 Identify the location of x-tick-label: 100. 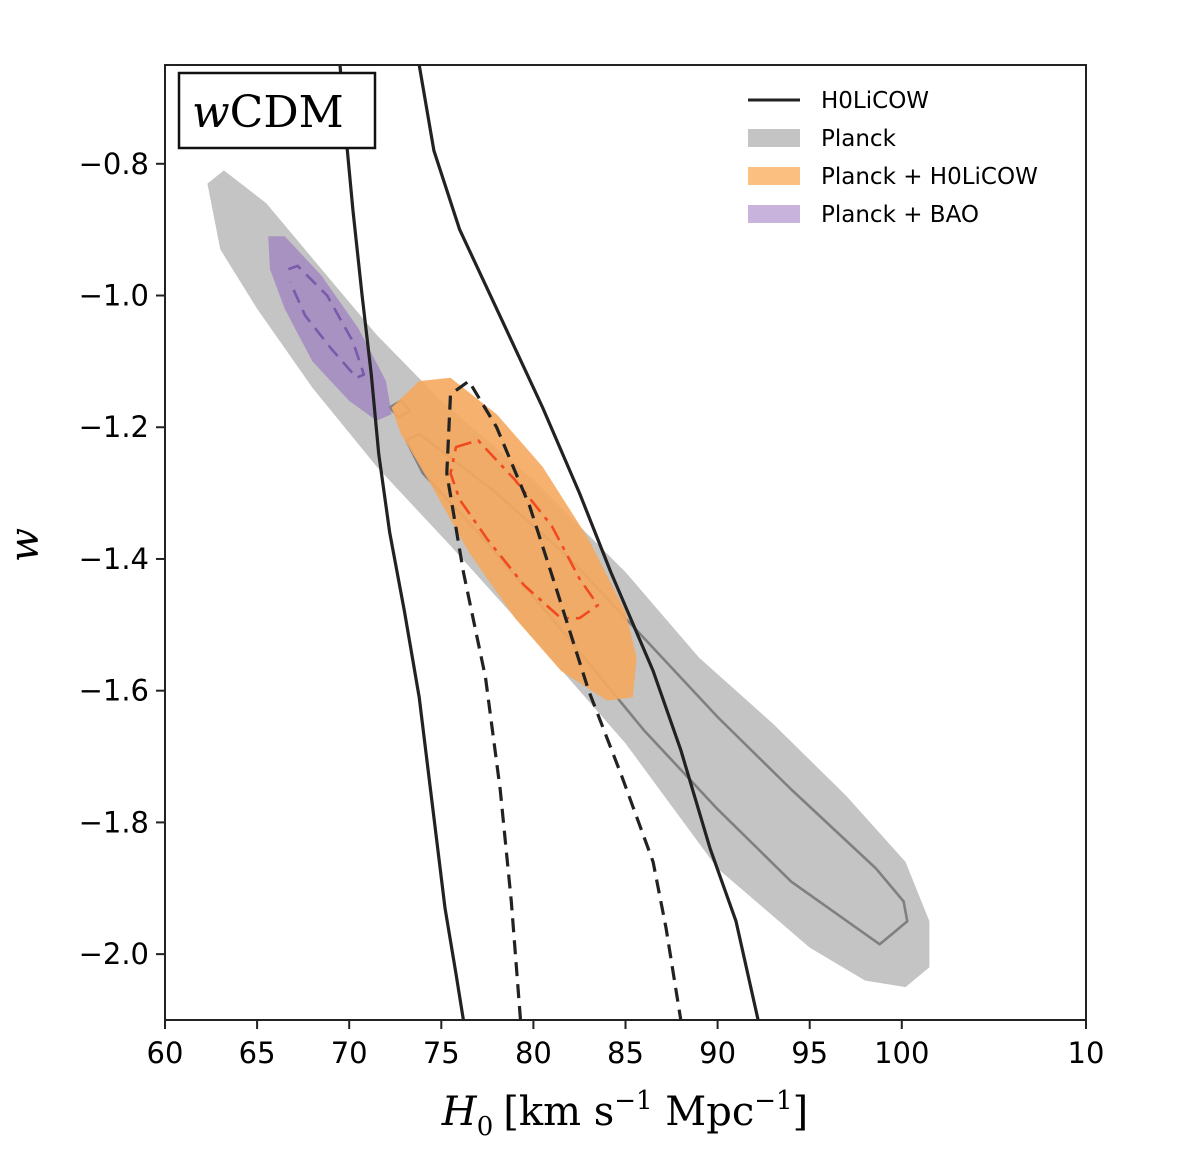
(901, 1053).